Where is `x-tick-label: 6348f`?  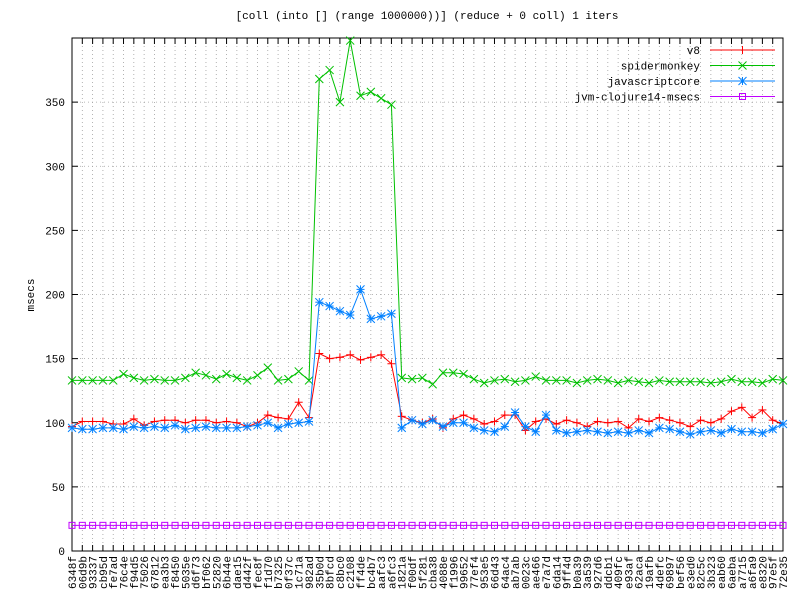
x-tick-label: 6348f is located at coordinates (74, 572).